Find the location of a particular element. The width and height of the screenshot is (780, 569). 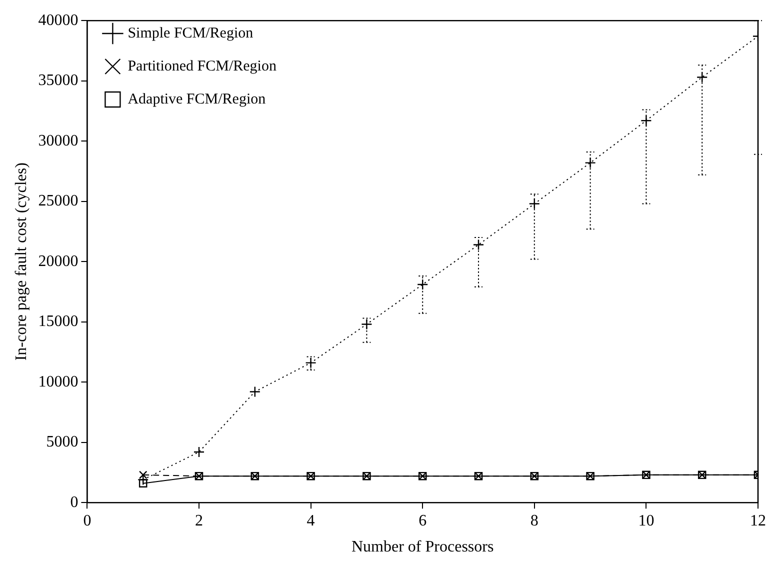

y-tick-label: 25000 is located at coordinates (58, 201).